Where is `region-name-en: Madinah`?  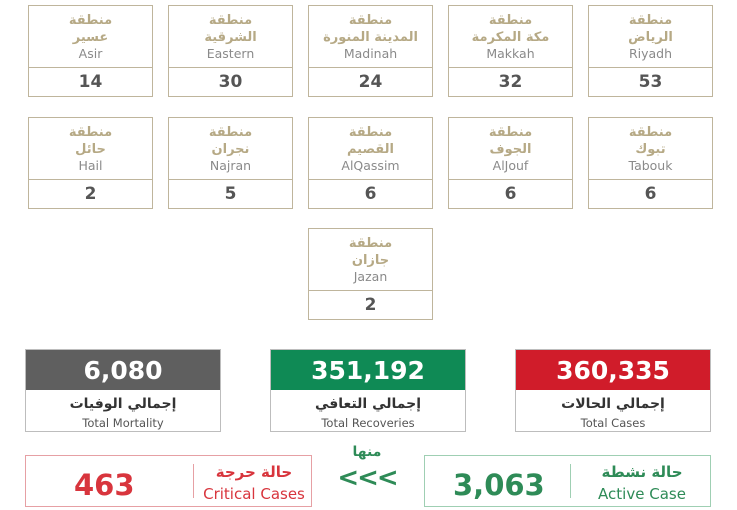
region-name-en: Madinah is located at coordinates (370, 53).